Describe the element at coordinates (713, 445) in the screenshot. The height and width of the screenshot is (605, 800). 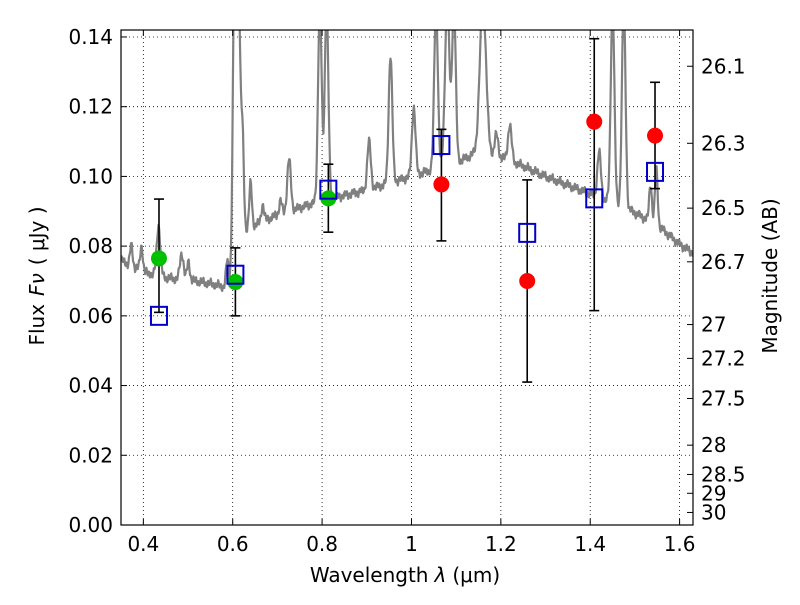
I see `right-tick-label: 28` at that location.